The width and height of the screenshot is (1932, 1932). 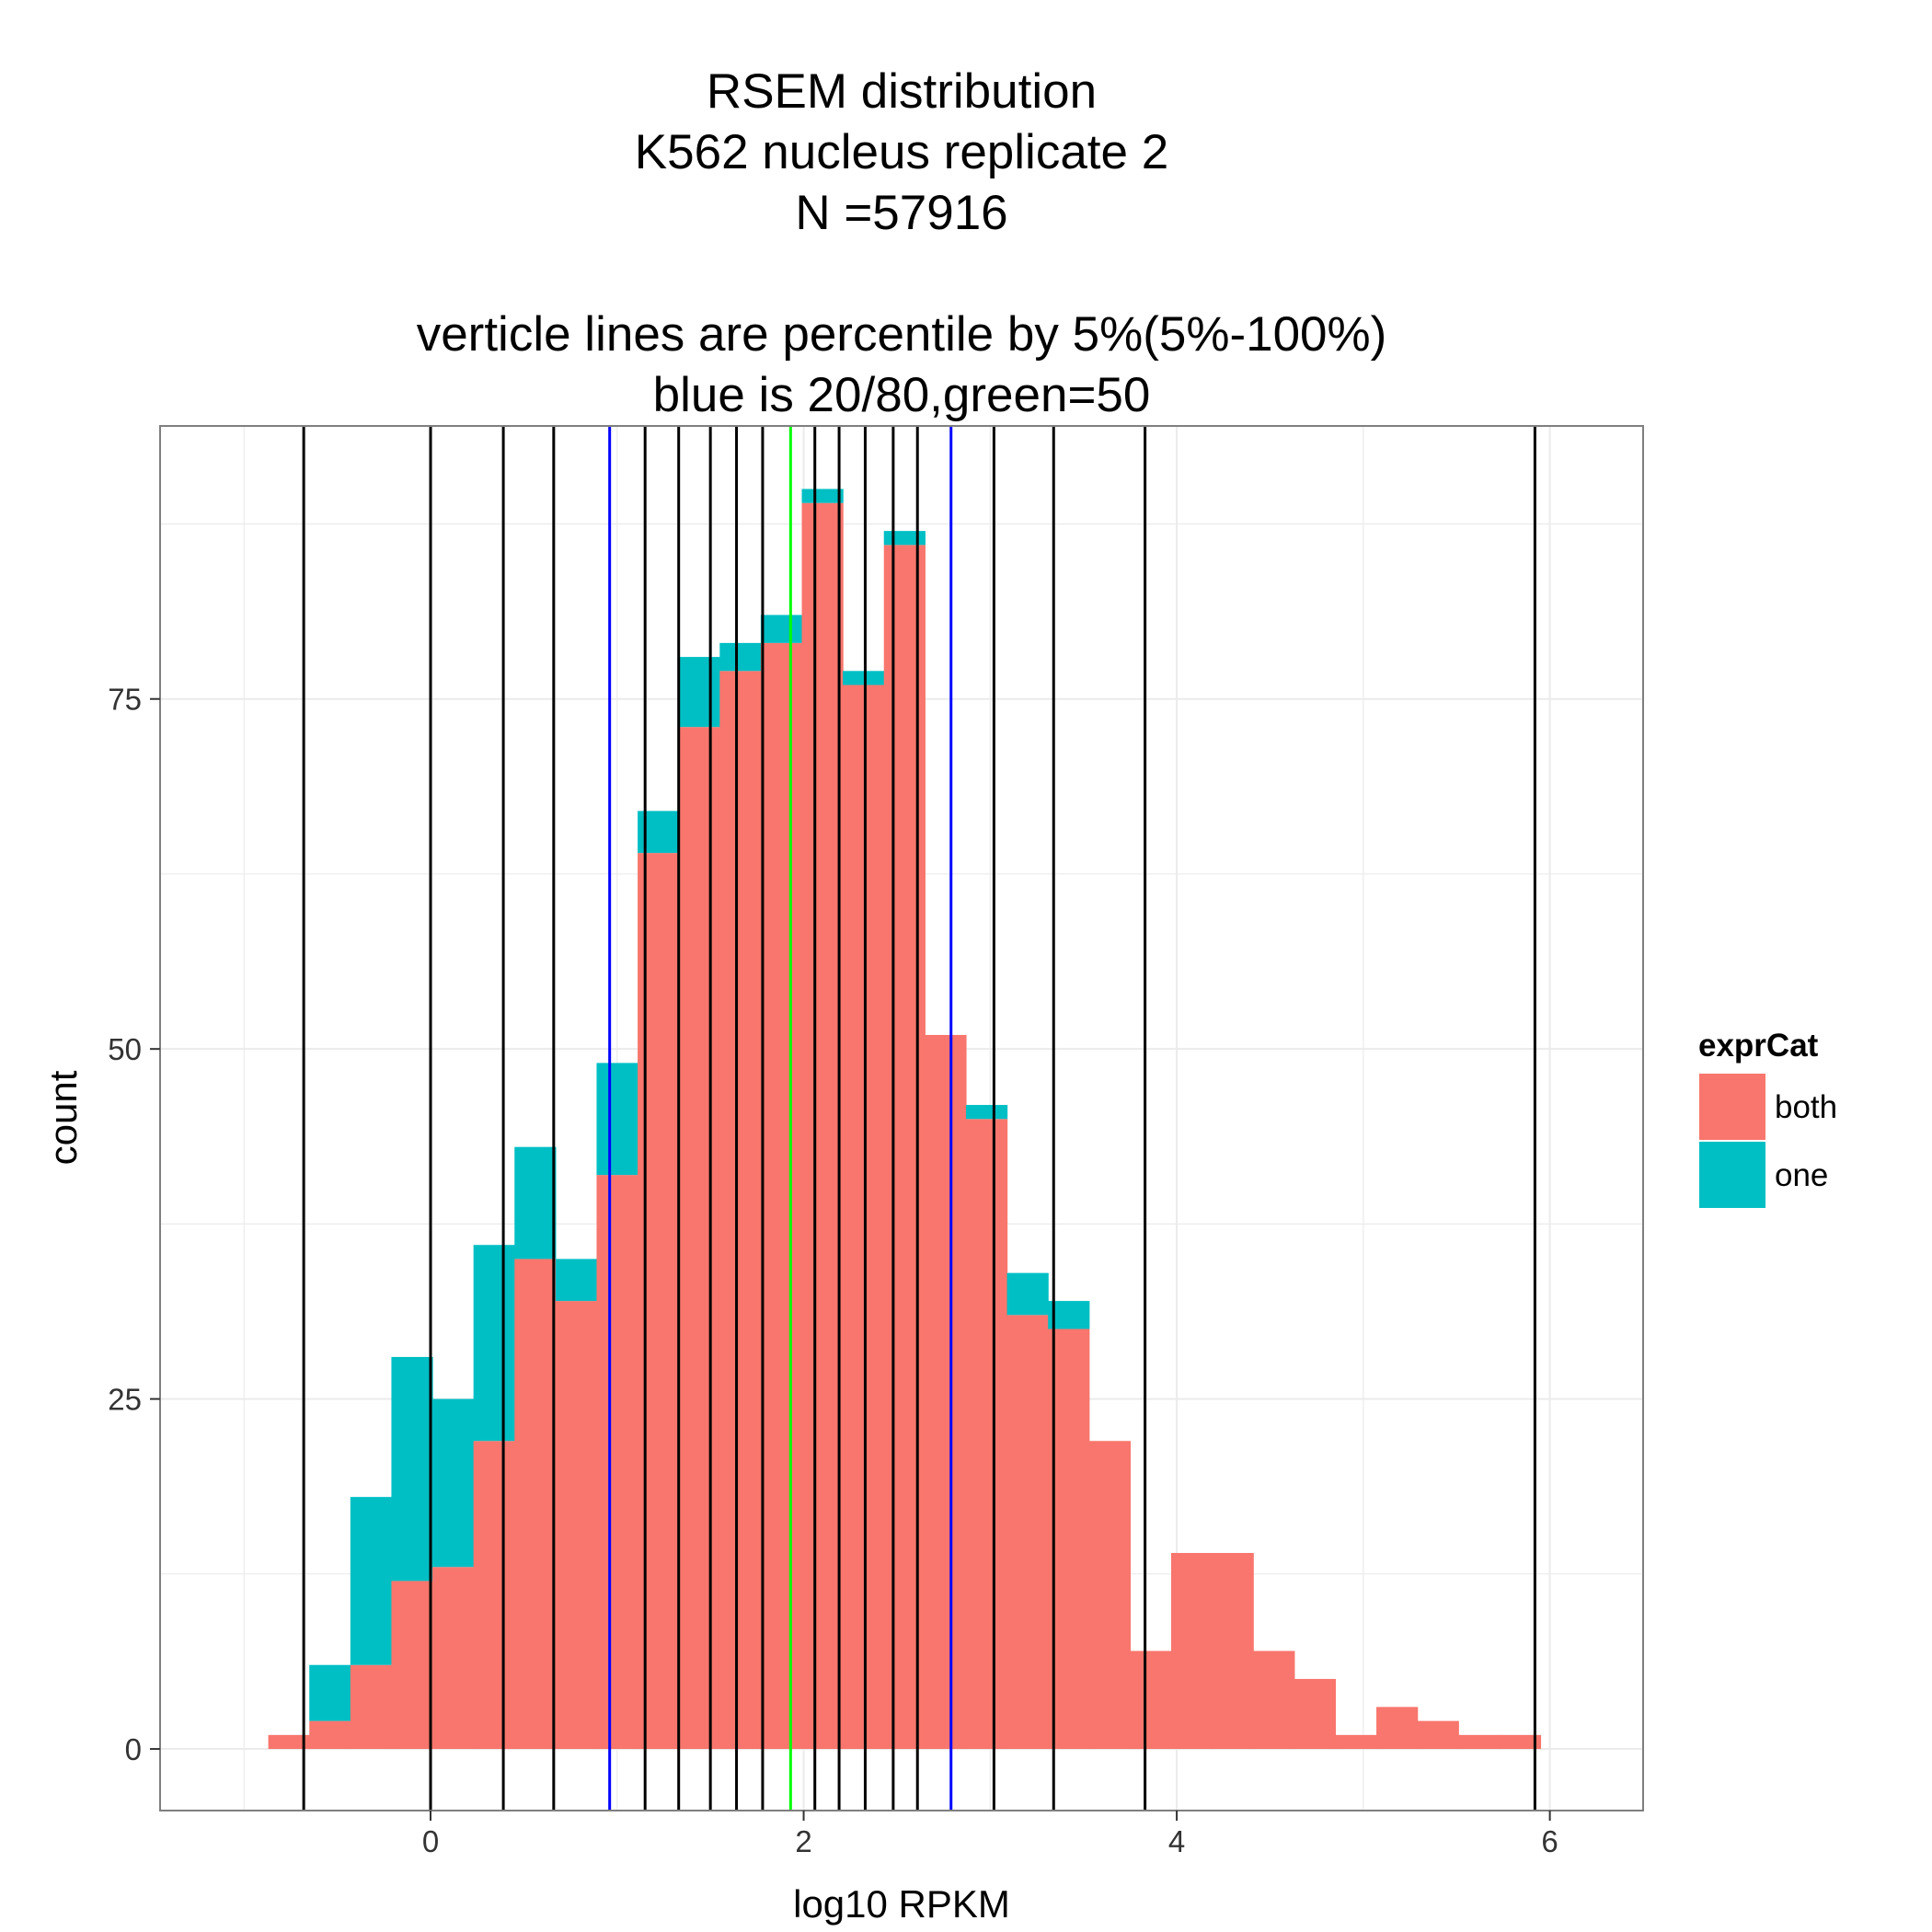 I want to click on legend-key-both, so click(x=1732, y=1107).